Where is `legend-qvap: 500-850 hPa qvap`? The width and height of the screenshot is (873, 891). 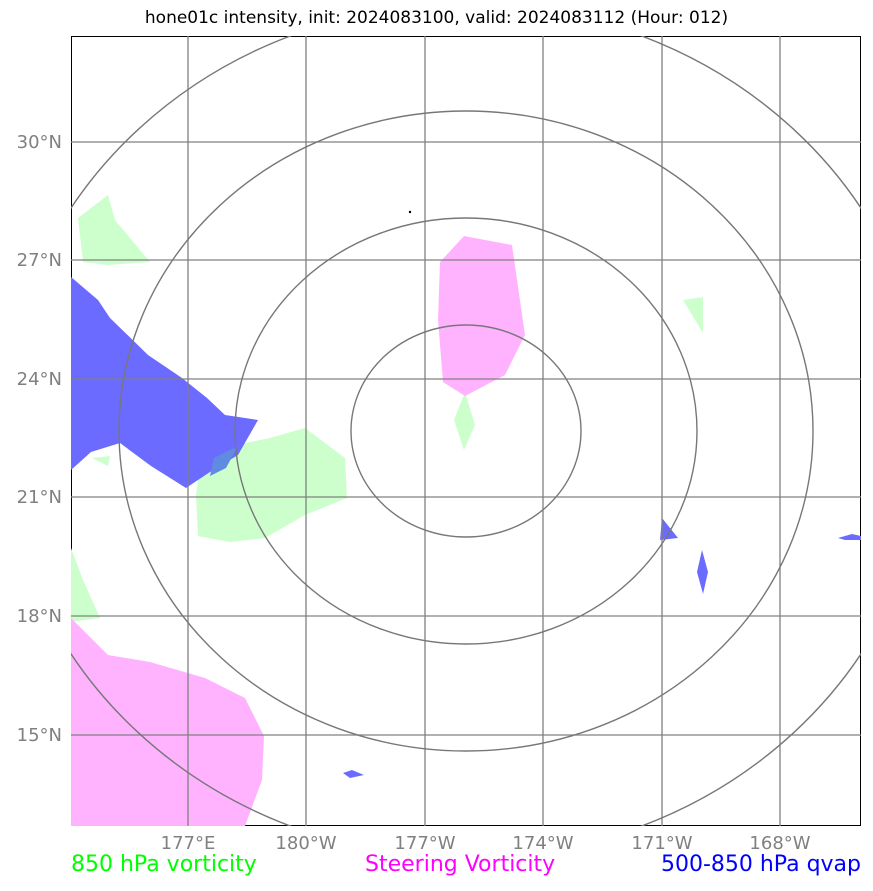 legend-qvap: 500-850 hPa qvap is located at coordinates (760, 864).